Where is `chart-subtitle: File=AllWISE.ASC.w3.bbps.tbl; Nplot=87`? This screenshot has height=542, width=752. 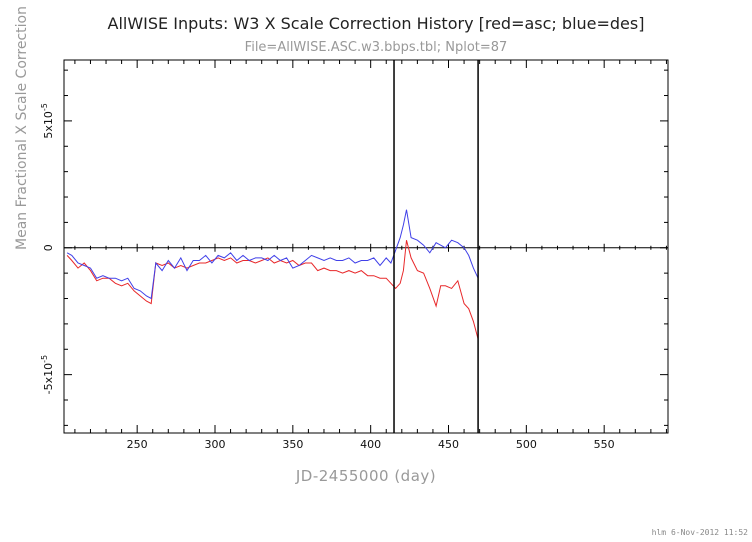 chart-subtitle: File=AllWISE.ASC.w3.bbps.tbl; Nplot=87 is located at coordinates (376, 47).